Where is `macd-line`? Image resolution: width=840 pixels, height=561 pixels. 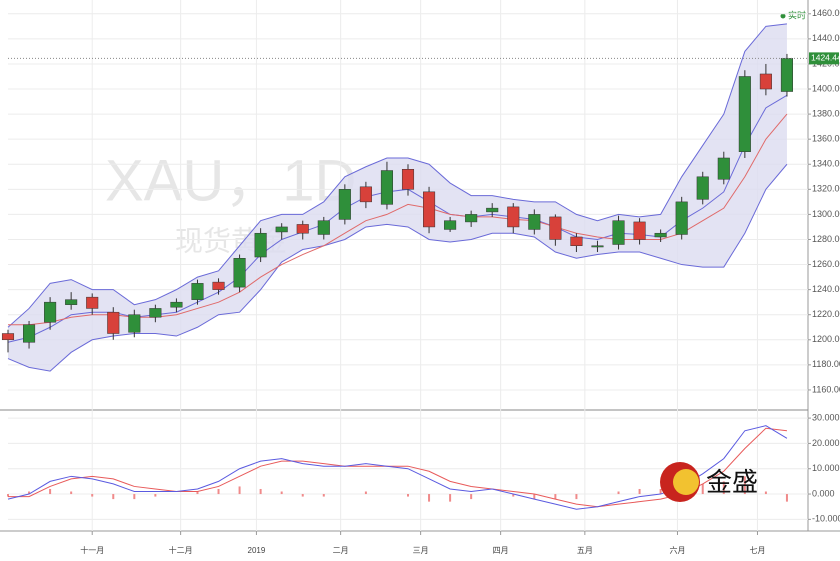
macd-line is located at coordinates (397, 467).